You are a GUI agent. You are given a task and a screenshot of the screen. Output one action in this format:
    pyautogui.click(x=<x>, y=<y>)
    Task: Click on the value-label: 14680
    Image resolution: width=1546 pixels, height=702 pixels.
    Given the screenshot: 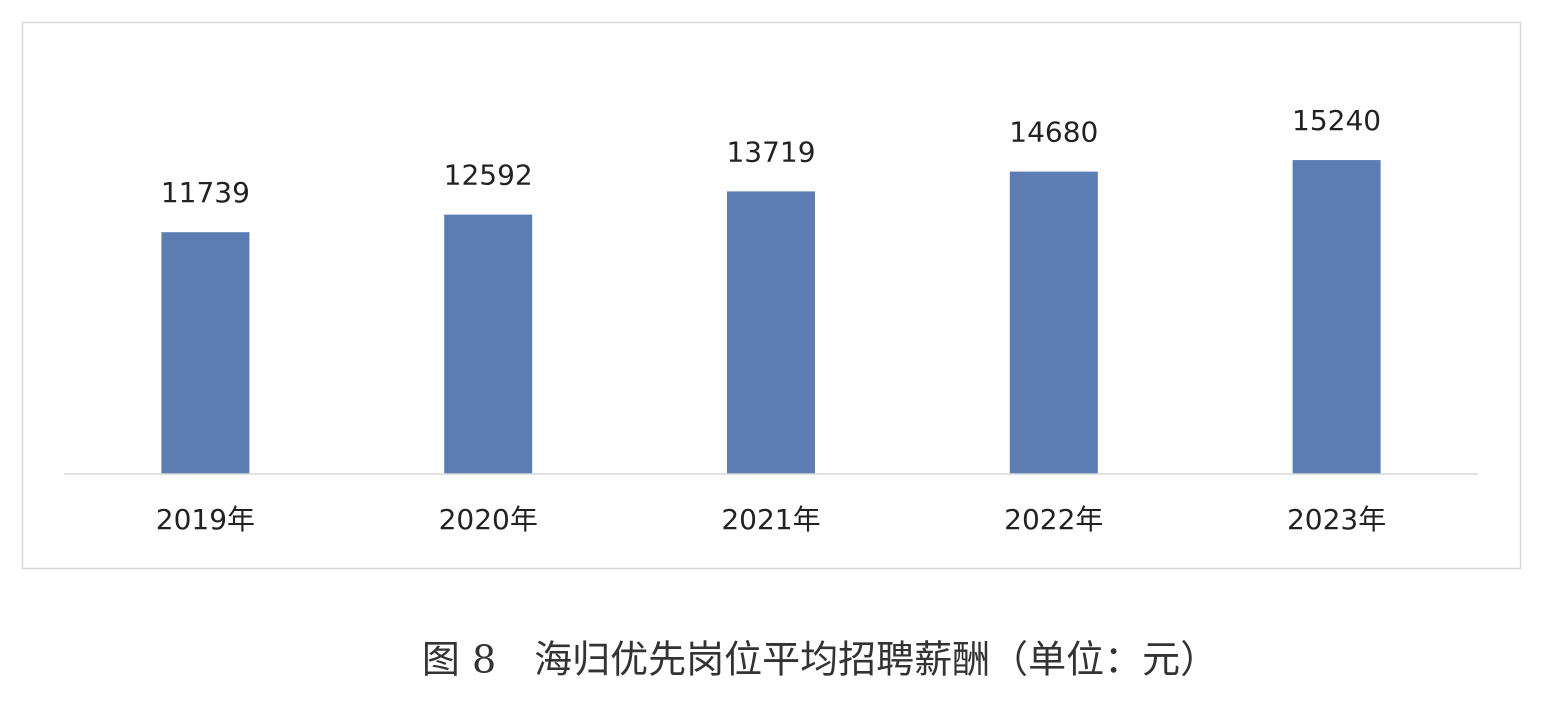 What is the action you would take?
    pyautogui.click(x=1053, y=132)
    